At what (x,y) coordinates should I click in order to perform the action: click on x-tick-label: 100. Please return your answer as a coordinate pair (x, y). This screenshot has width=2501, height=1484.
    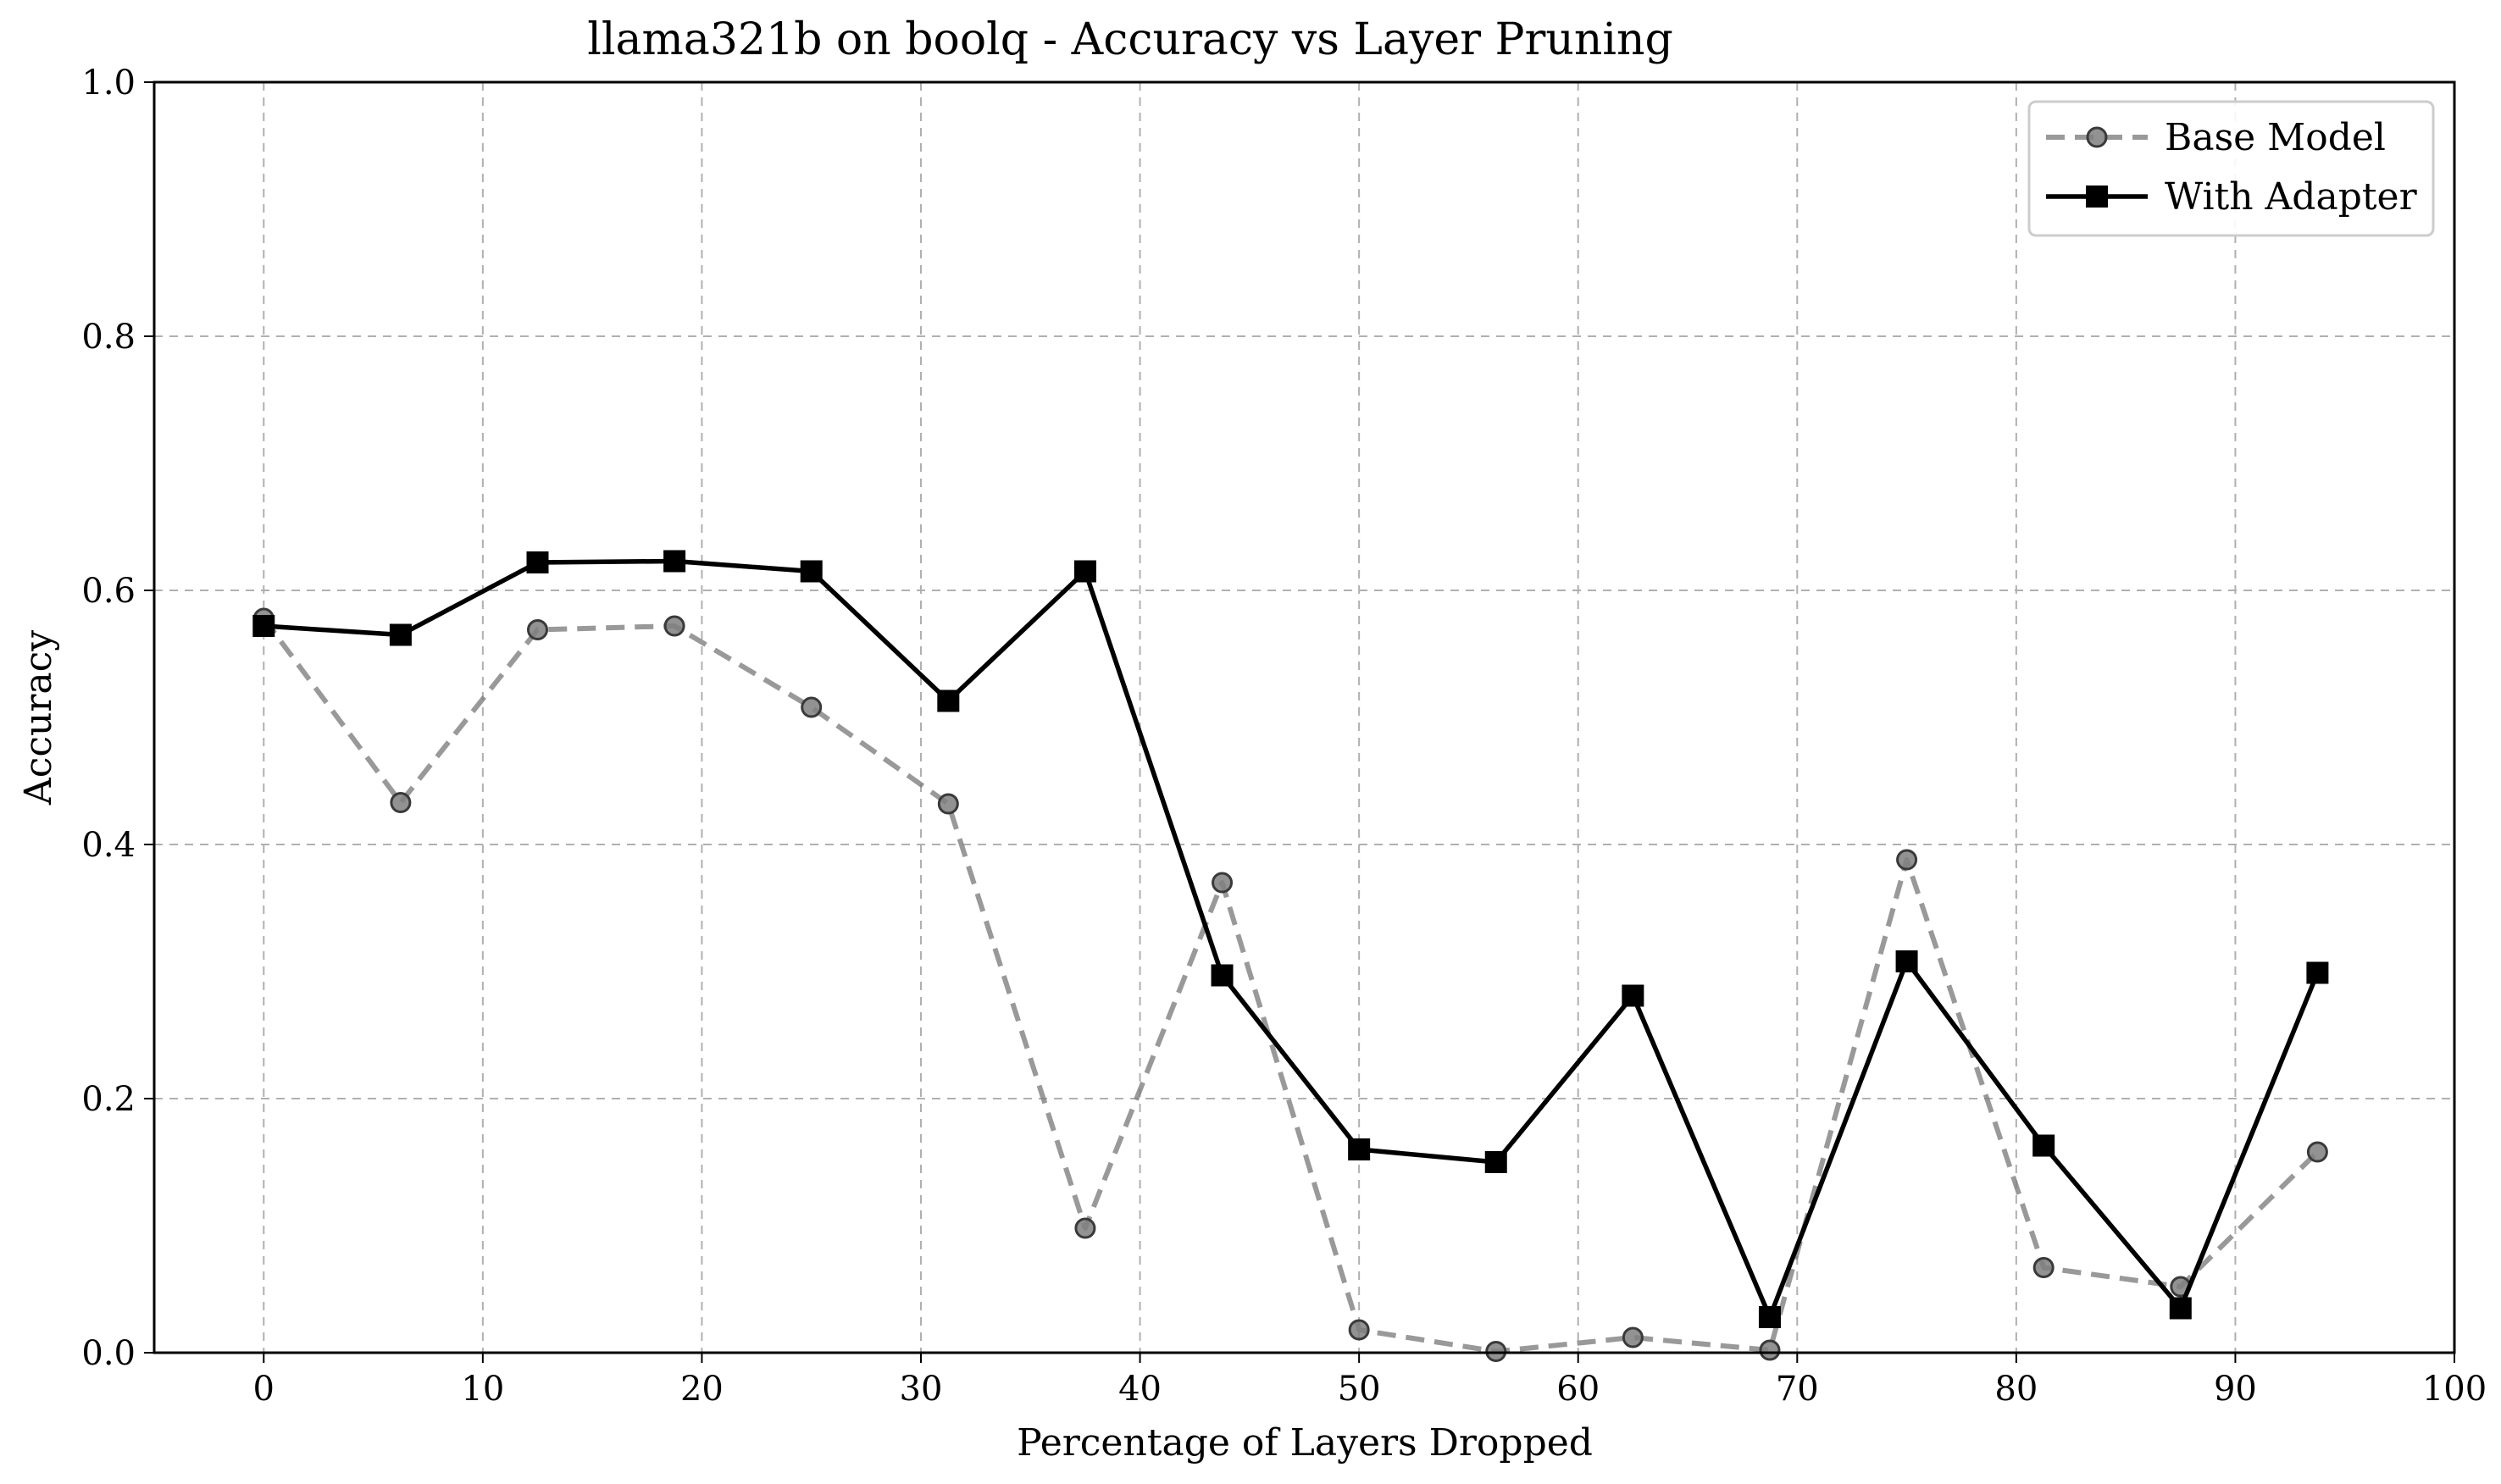
    Looking at the image, I should click on (2454, 1389).